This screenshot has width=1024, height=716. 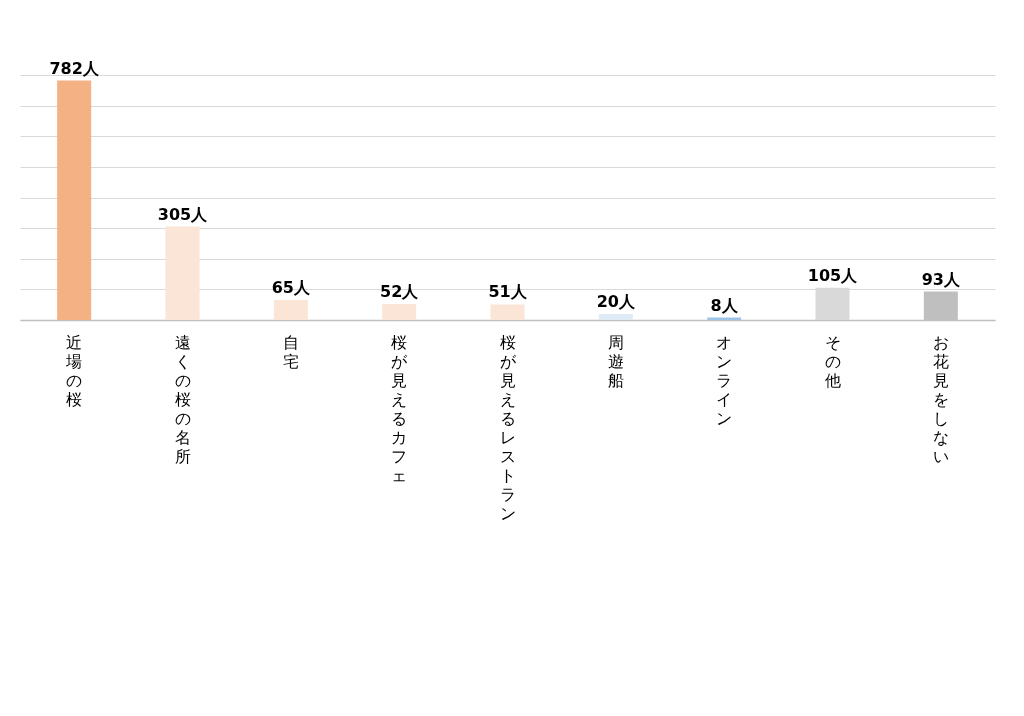 I want to click on data-label: 782人, so click(x=74, y=68).